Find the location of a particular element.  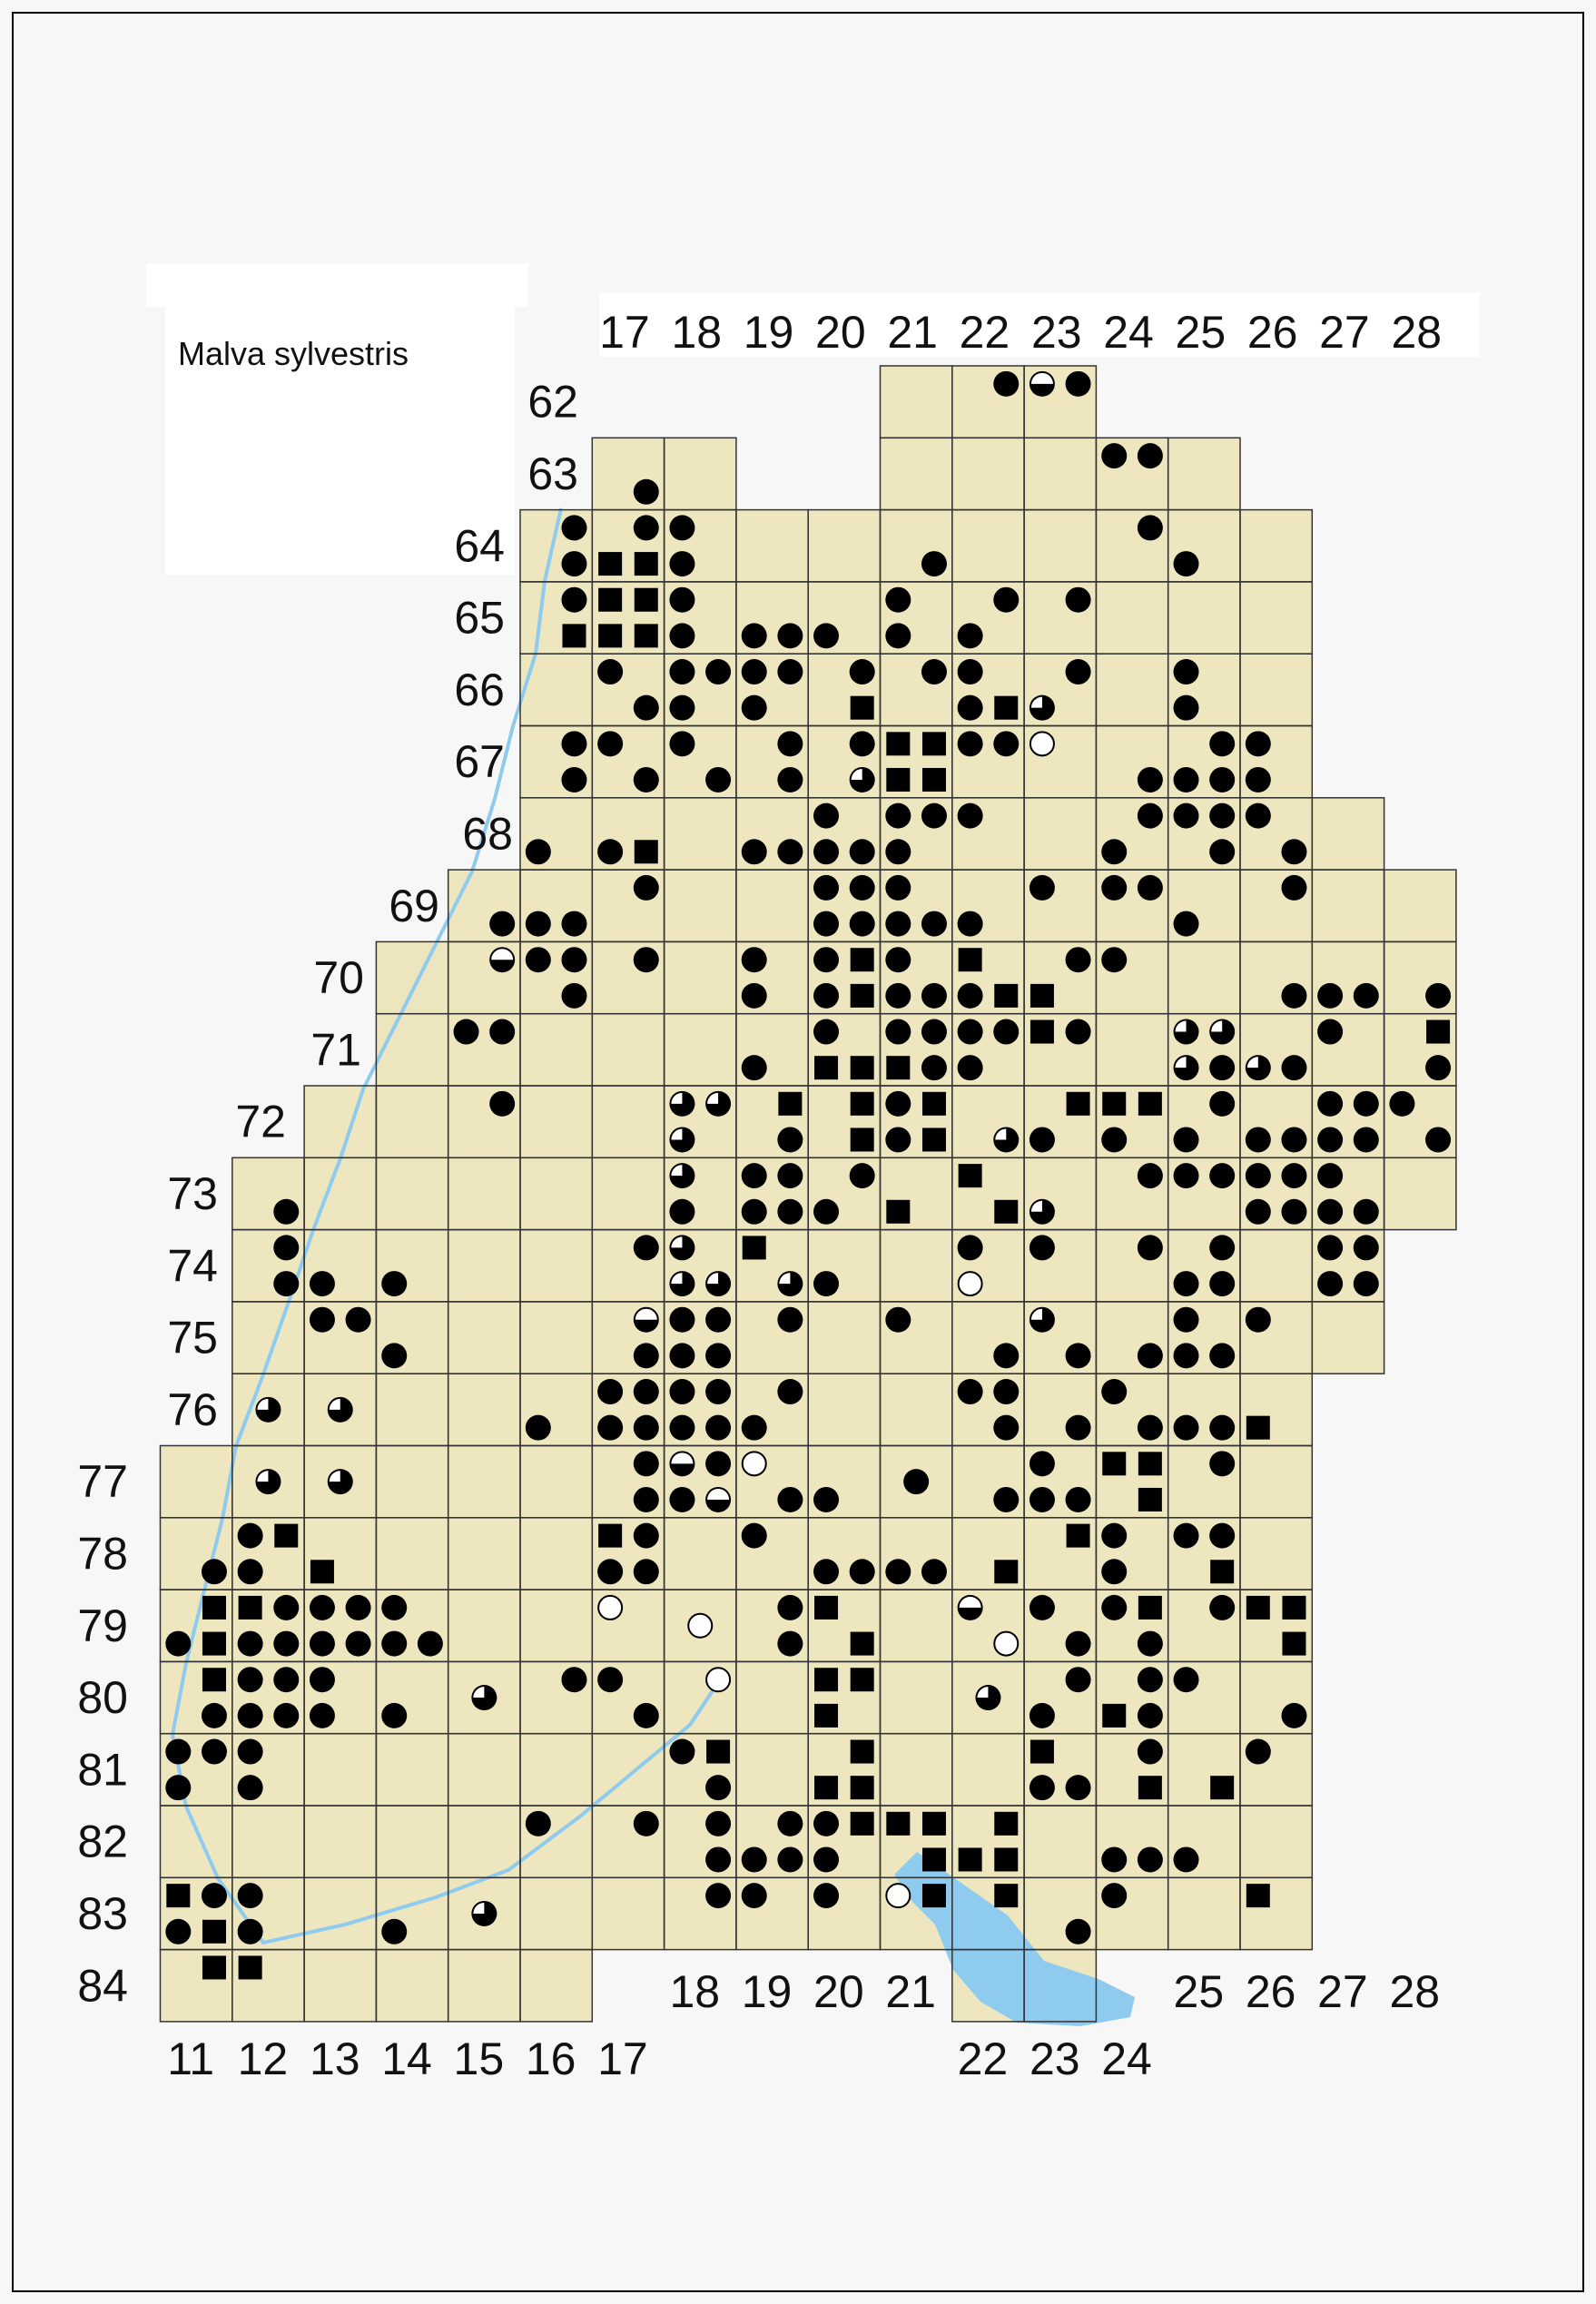

half-filled-circle-icon is located at coordinates (502, 960).